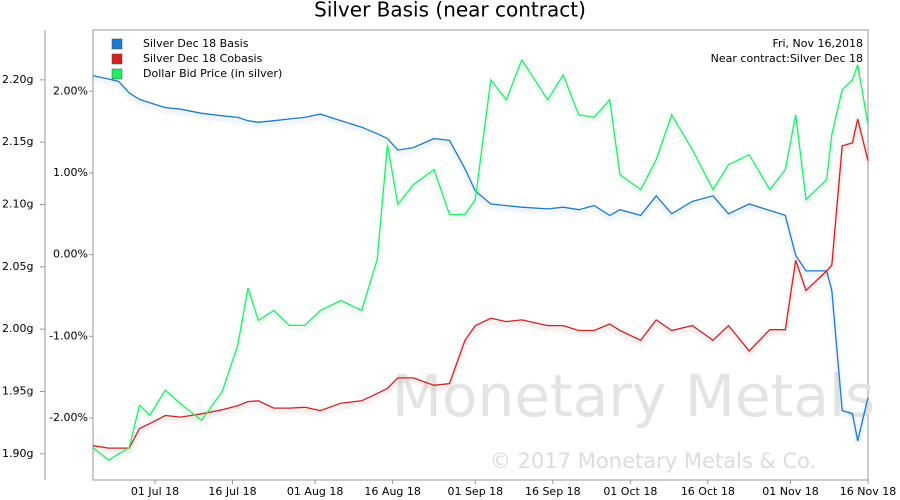 The image size is (900, 500). What do you see at coordinates (70, 90) in the screenshot?
I see `y2-tick-label: 2.00%` at bounding box center [70, 90].